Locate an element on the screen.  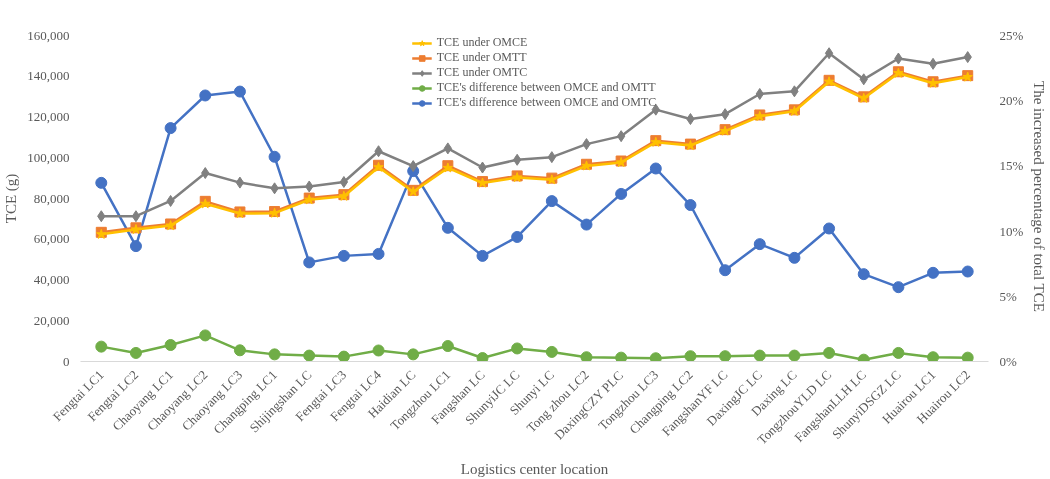
y2-tick-label: 15% is located at coordinates (1011, 166).